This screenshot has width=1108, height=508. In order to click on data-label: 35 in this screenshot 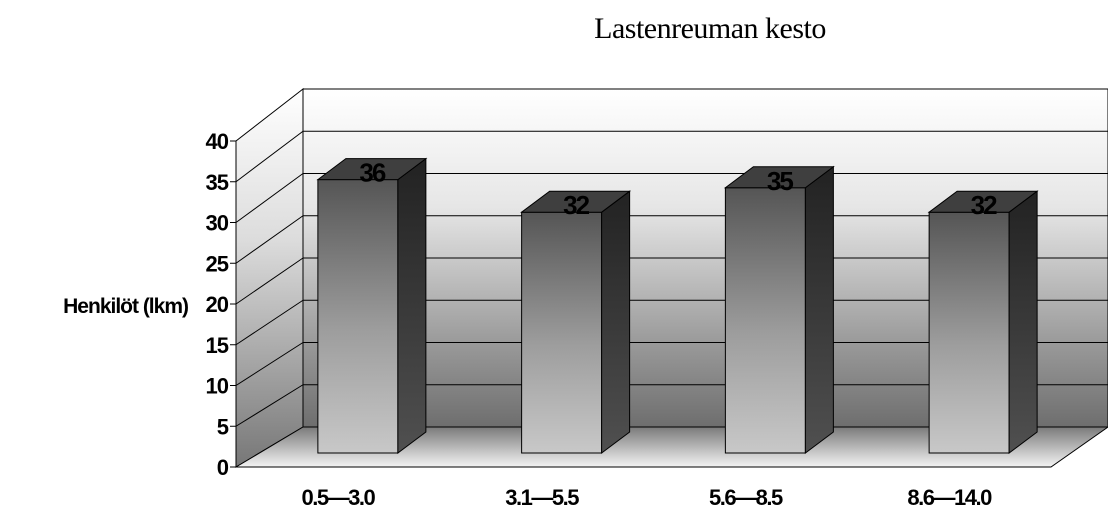, I will do `click(780, 181)`.